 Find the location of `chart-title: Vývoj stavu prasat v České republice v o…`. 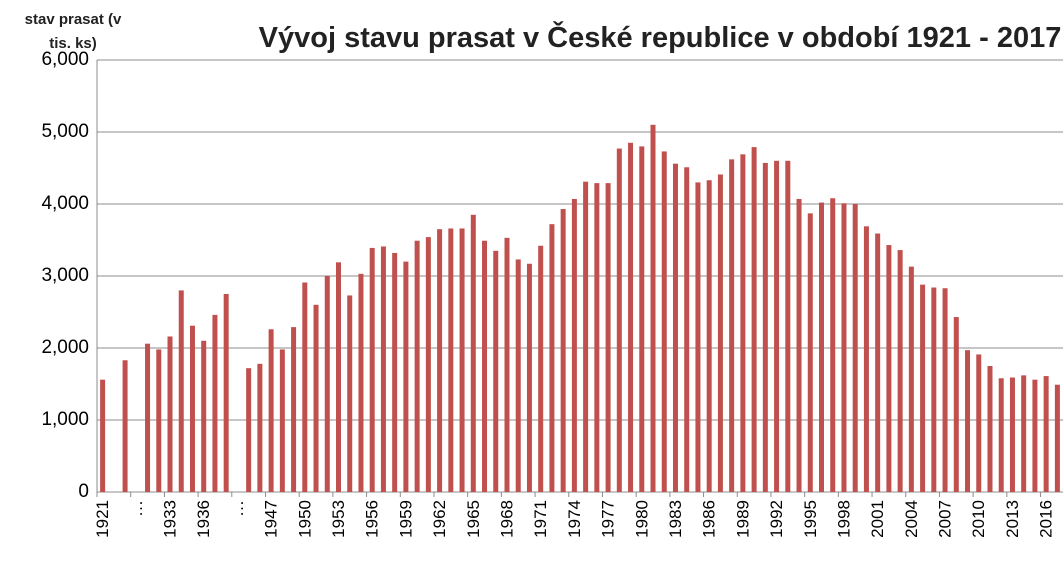

chart-title: Vývoj stavu prasat v České republice v o… is located at coordinates (660, 38).